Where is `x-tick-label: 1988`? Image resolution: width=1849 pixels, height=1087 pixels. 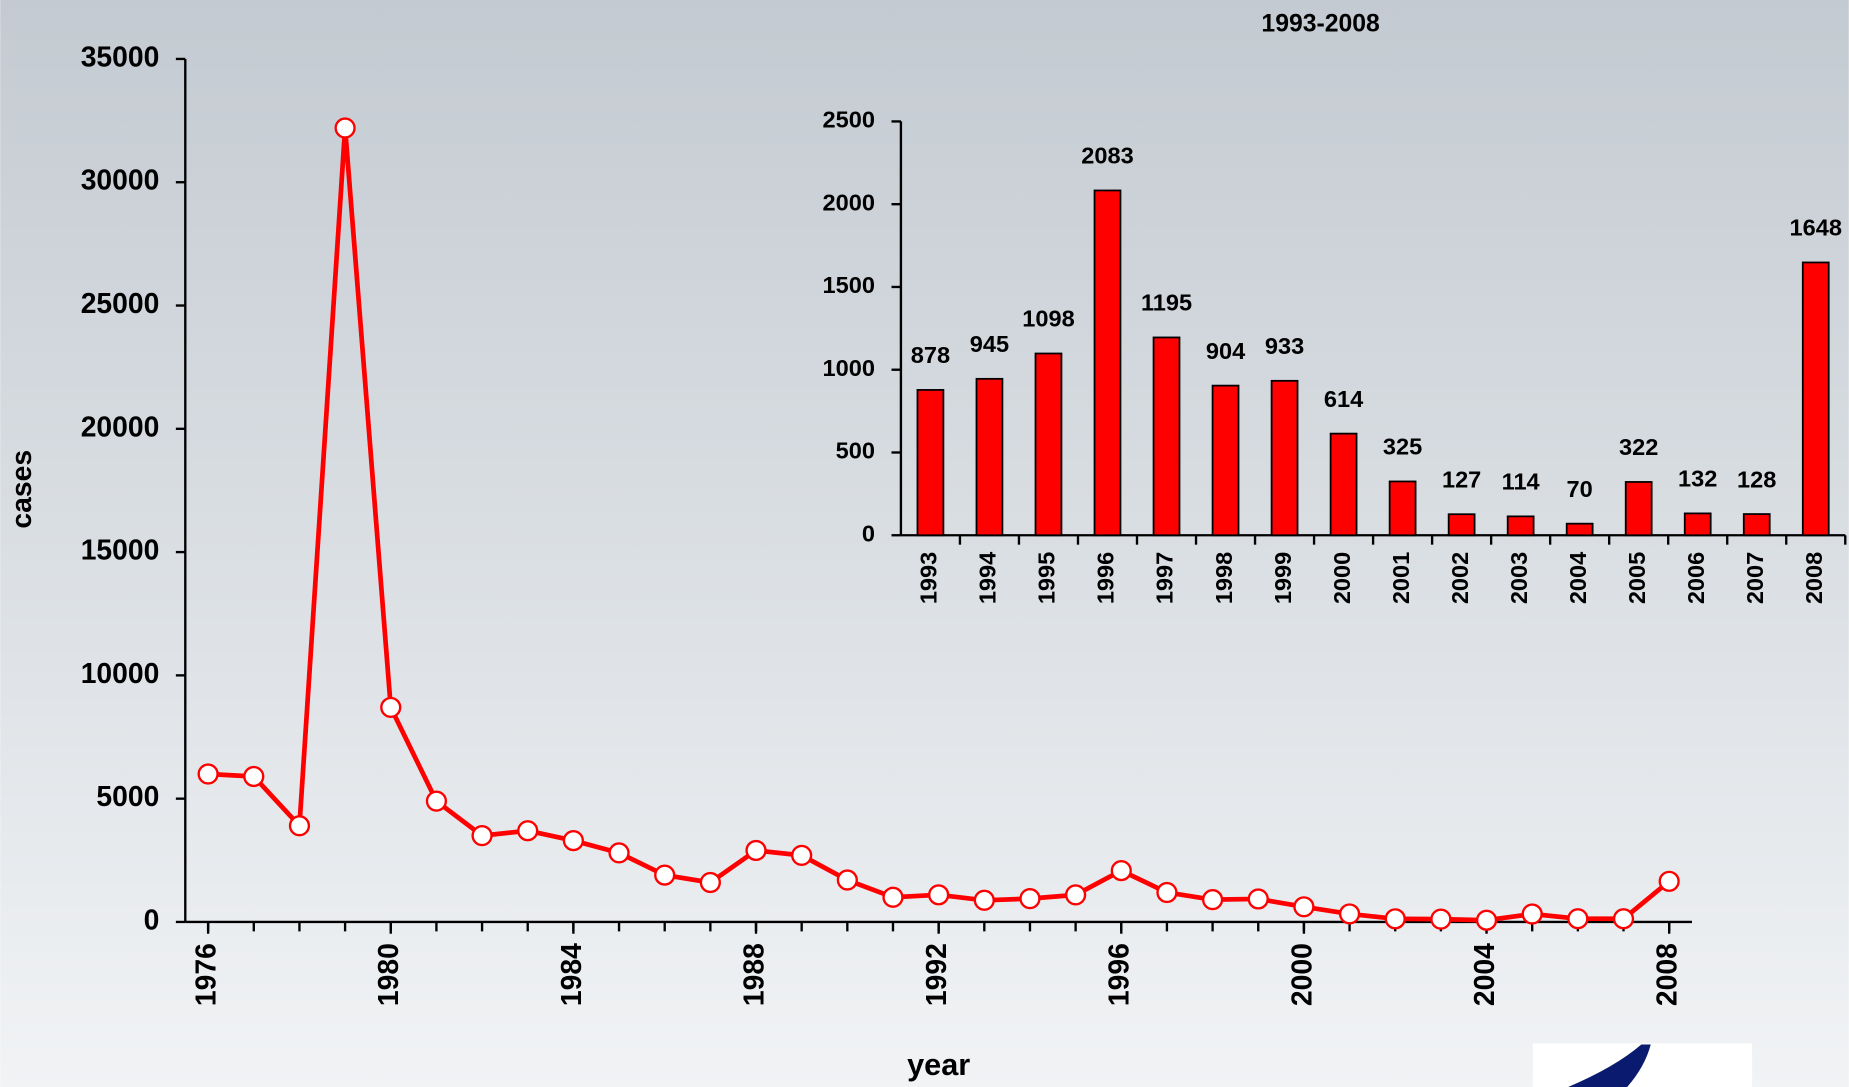
x-tick-label: 1988 is located at coordinates (753, 974).